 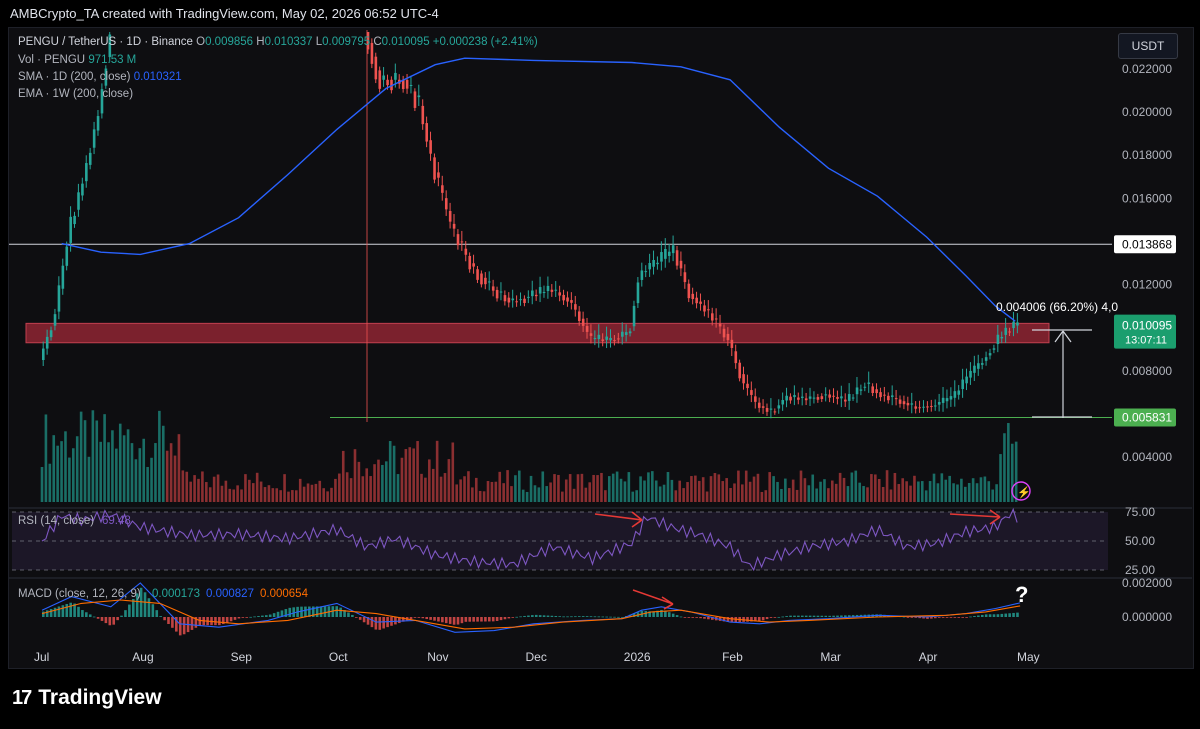 I want to click on tradingview-logo: 17 TradingView, so click(x=87, y=698).